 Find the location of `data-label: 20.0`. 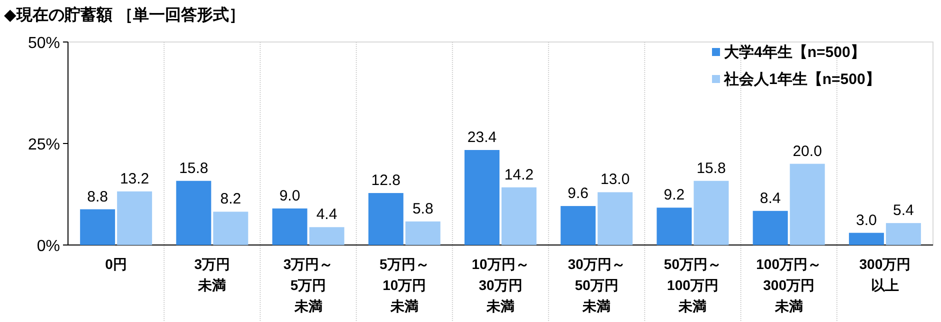

data-label: 20.0 is located at coordinates (807, 151).